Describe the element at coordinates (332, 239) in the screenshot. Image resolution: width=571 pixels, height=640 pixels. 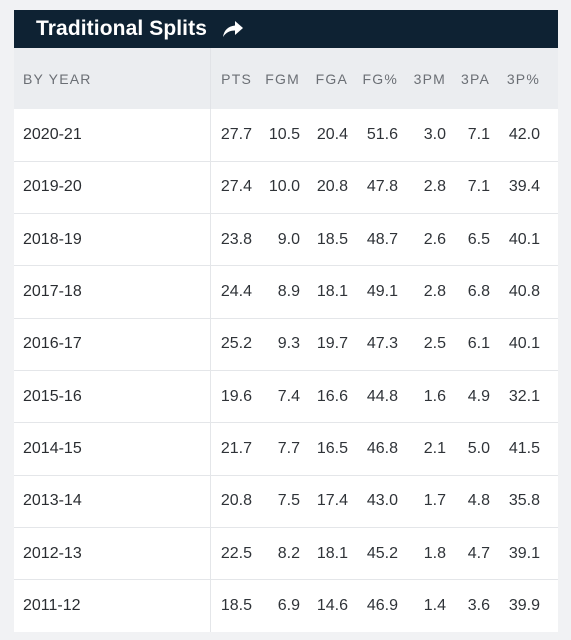
I see `cell-fga: 18.5` at that location.